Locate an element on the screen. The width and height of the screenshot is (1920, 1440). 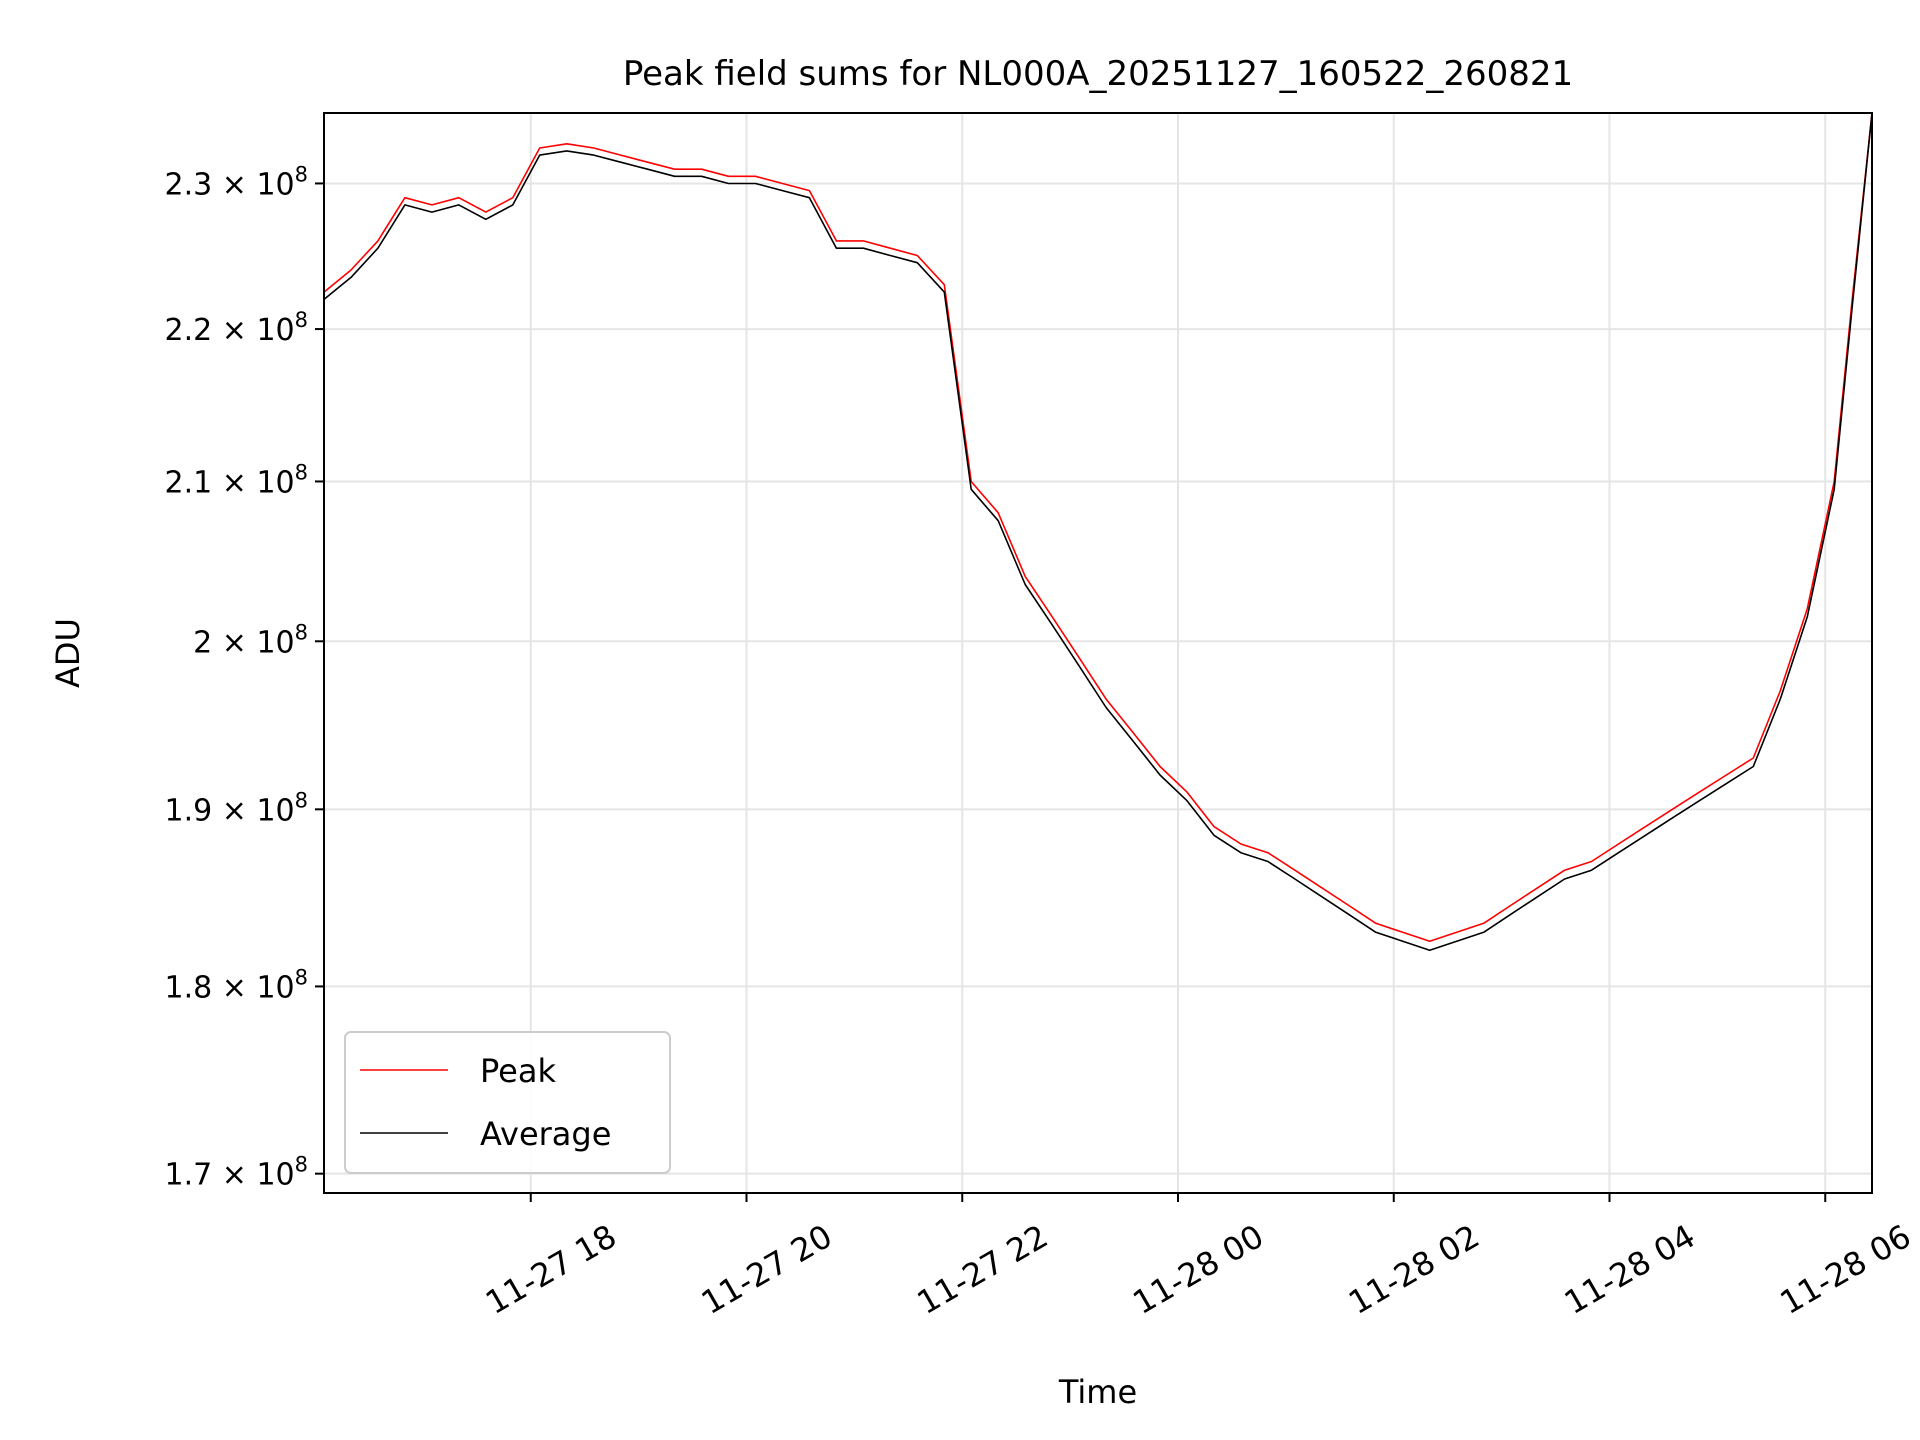
legend-box is located at coordinates (507, 1102).